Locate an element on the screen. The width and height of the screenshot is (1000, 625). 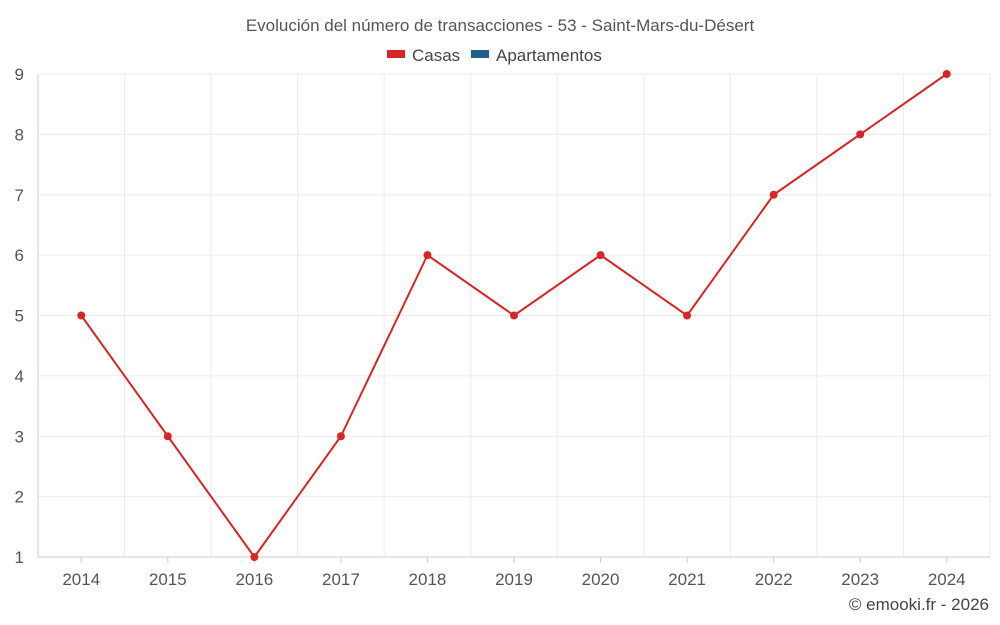
x-tick-label: 2022 is located at coordinates (774, 579).